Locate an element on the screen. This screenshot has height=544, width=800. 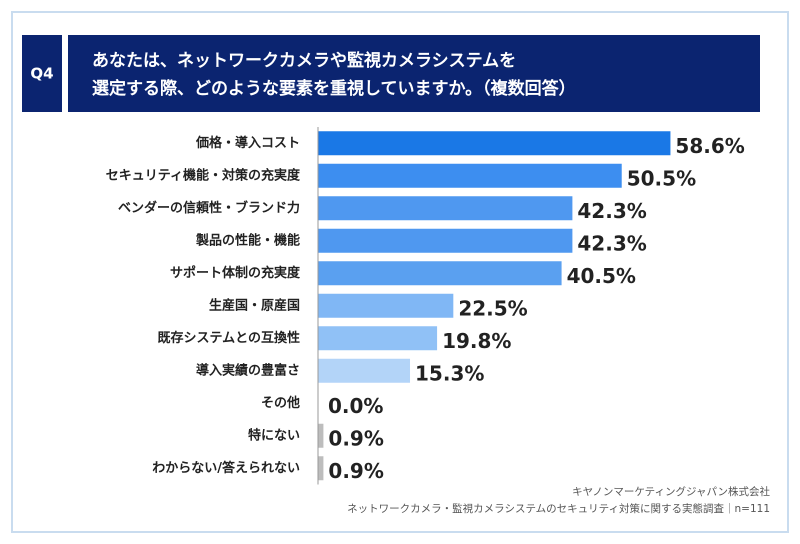
title-line: 選定する際、どのような要素を重視していますか。（複数回答） is located at coordinates (334, 88).